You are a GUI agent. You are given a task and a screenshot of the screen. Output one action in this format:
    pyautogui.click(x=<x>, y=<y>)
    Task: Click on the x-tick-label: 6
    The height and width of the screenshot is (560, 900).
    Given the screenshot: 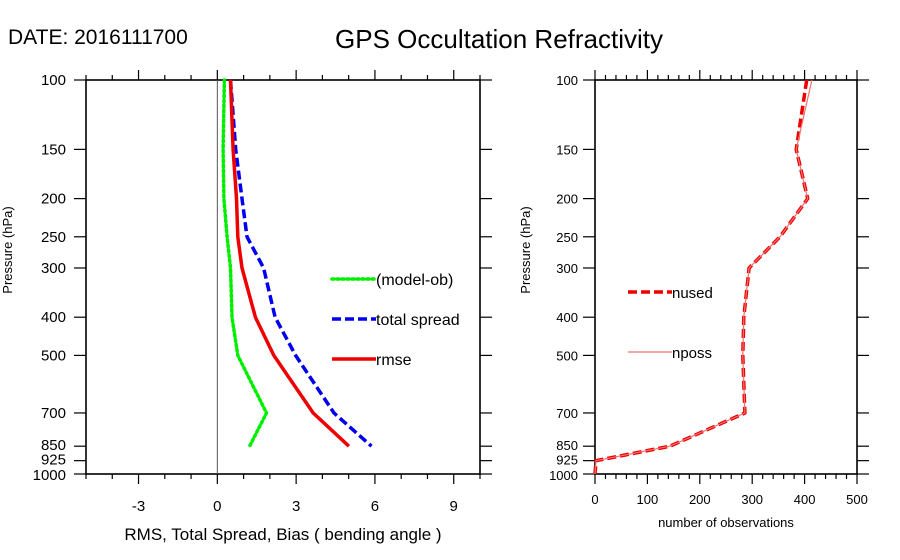 What is the action you would take?
    pyautogui.click(x=375, y=506)
    